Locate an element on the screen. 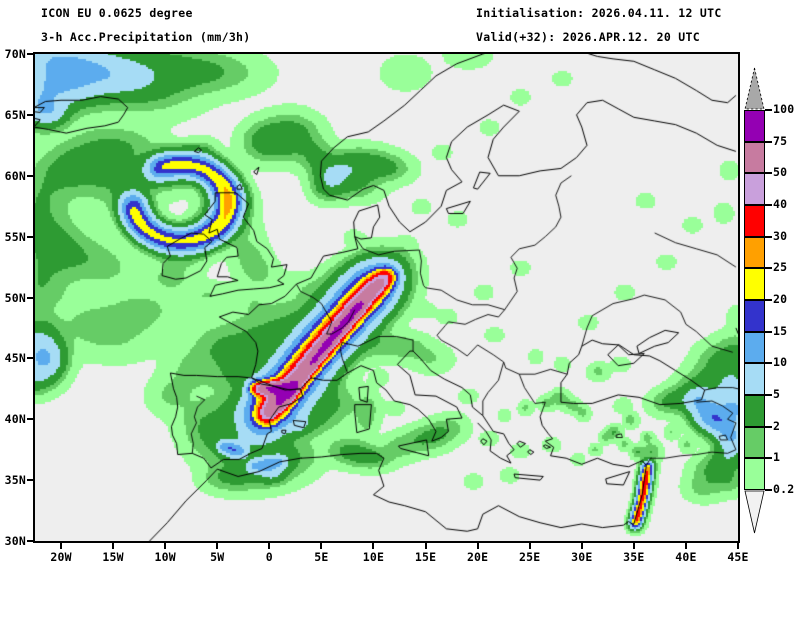 This screenshot has height=618, width=800. lon-label: 20W is located at coordinates (61, 557).